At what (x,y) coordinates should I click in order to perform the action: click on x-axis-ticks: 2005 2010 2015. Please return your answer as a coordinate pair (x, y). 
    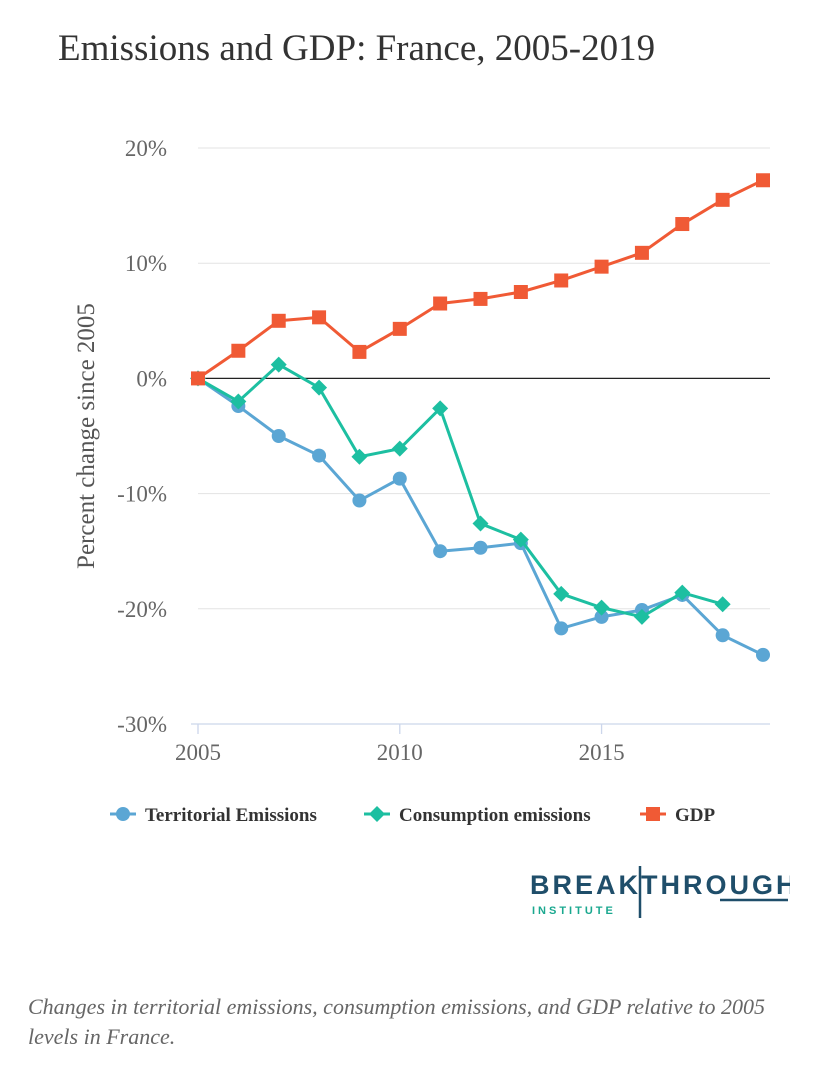
    Looking at the image, I should click on (400, 744).